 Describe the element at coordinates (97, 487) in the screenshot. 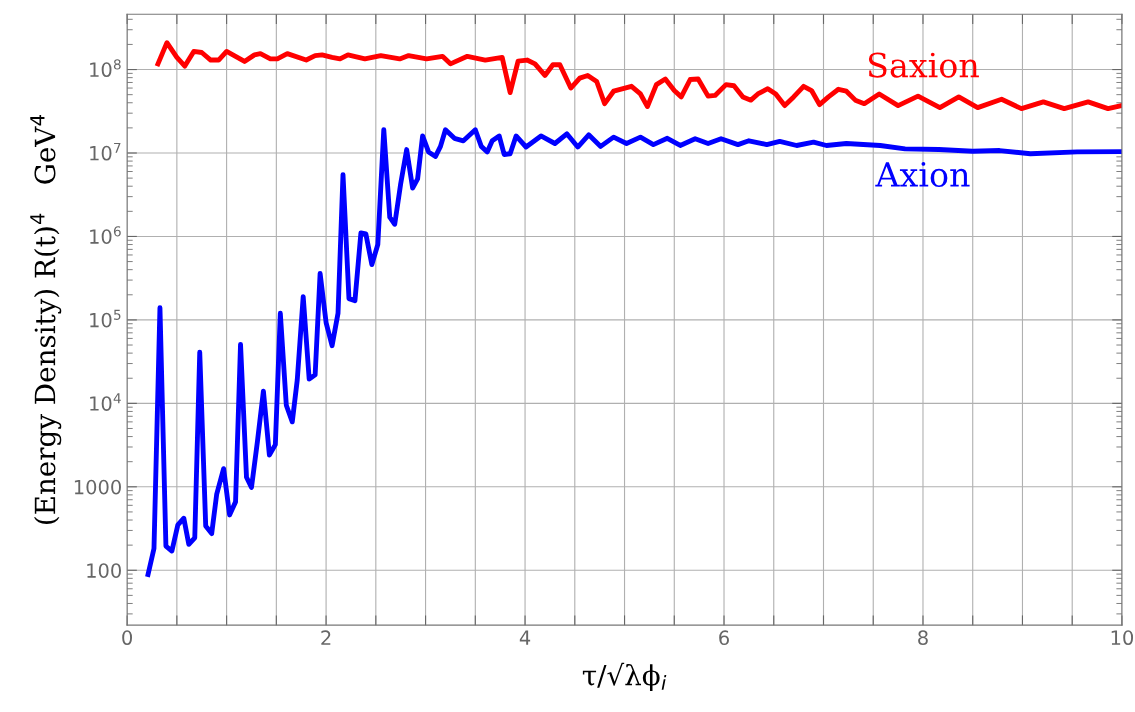

I see `y-tick-label: 1000` at that location.